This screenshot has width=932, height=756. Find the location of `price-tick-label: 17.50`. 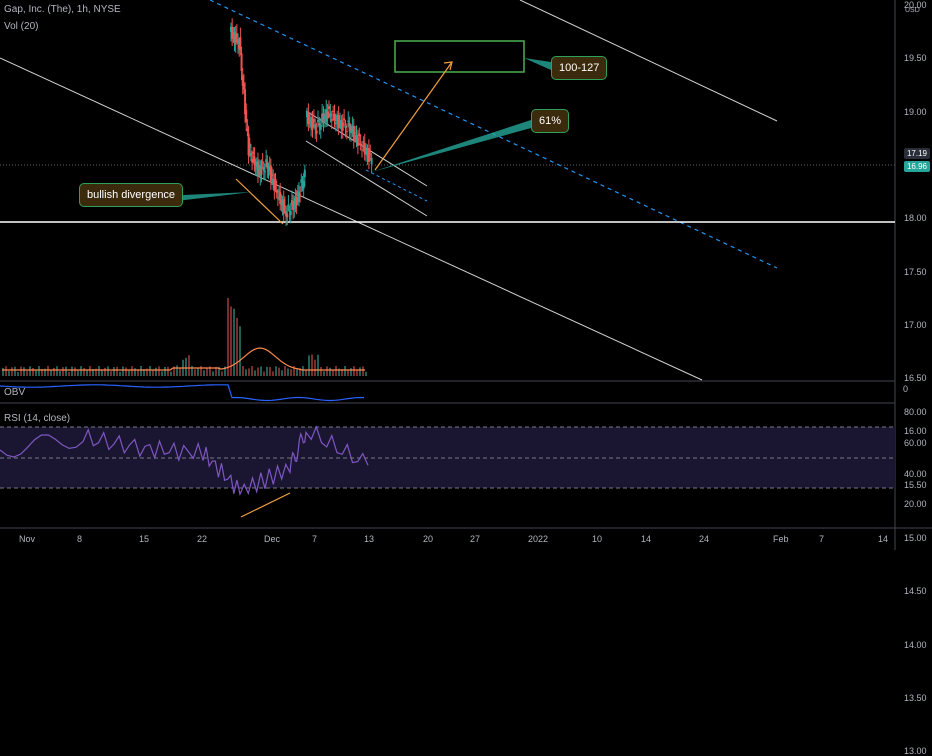

price-tick-label: 17.50 is located at coordinates (915, 271).